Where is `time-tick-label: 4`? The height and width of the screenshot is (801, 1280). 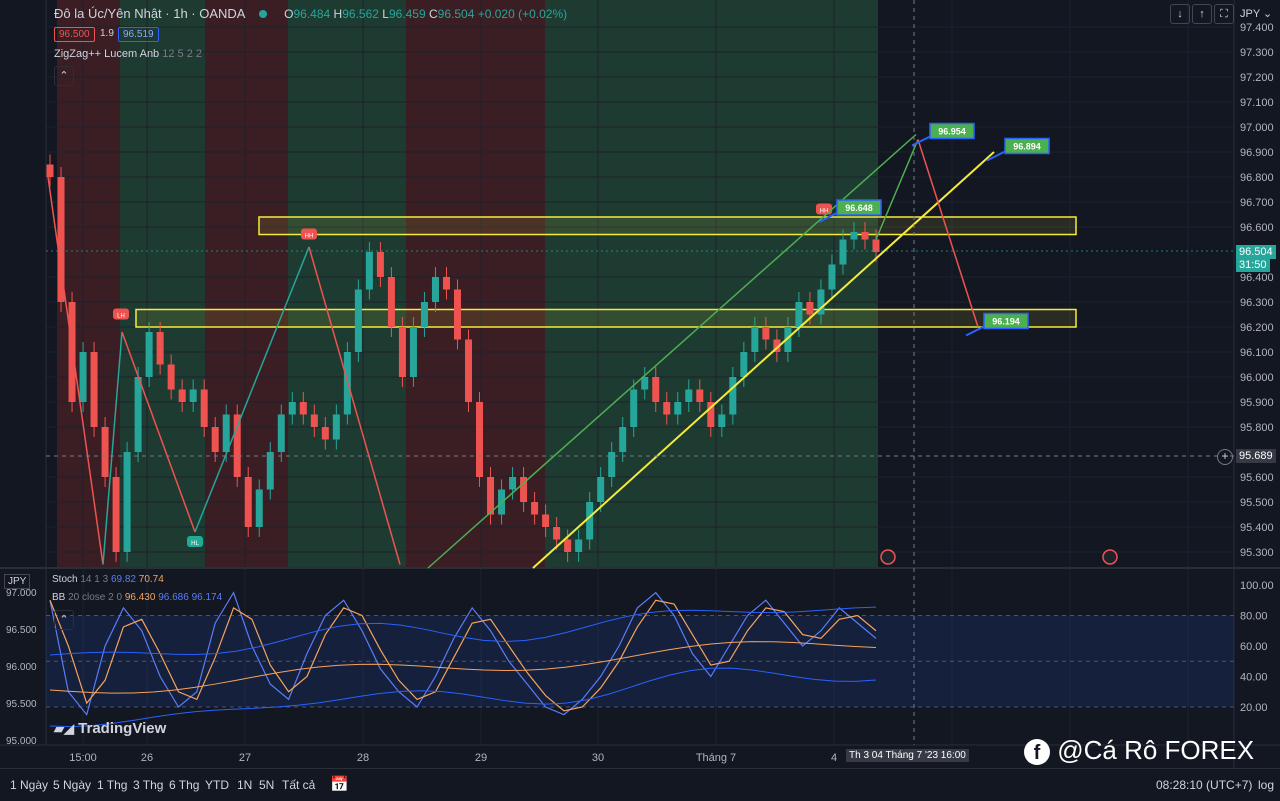
time-tick-label: 4 is located at coordinates (834, 758).